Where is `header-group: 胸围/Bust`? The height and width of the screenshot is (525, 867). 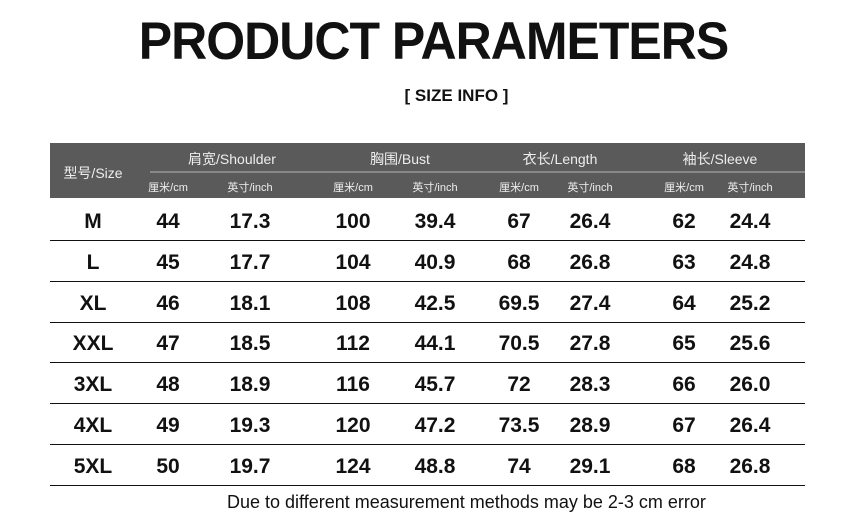 header-group: 胸围/Bust is located at coordinates (400, 159).